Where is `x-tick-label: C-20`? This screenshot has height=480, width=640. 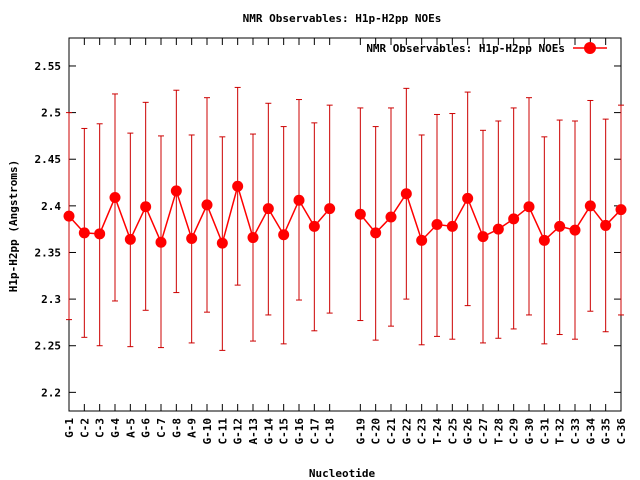
x-tick-label: C-20 is located at coordinates (376, 431).